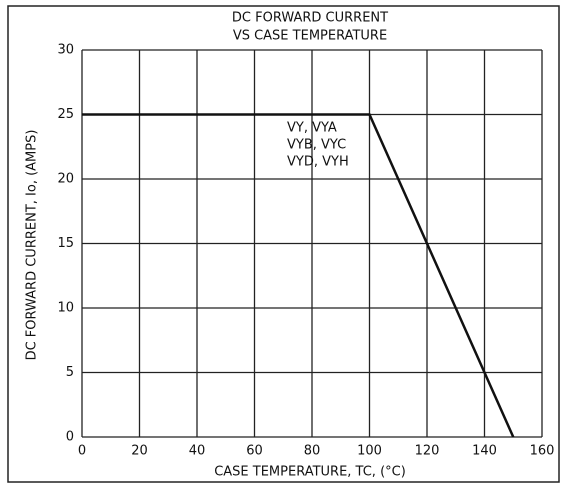 The width and height of the screenshot is (568, 492). Describe the element at coordinates (65, 50) in the screenshot. I see `y-tick-label: 30` at that location.